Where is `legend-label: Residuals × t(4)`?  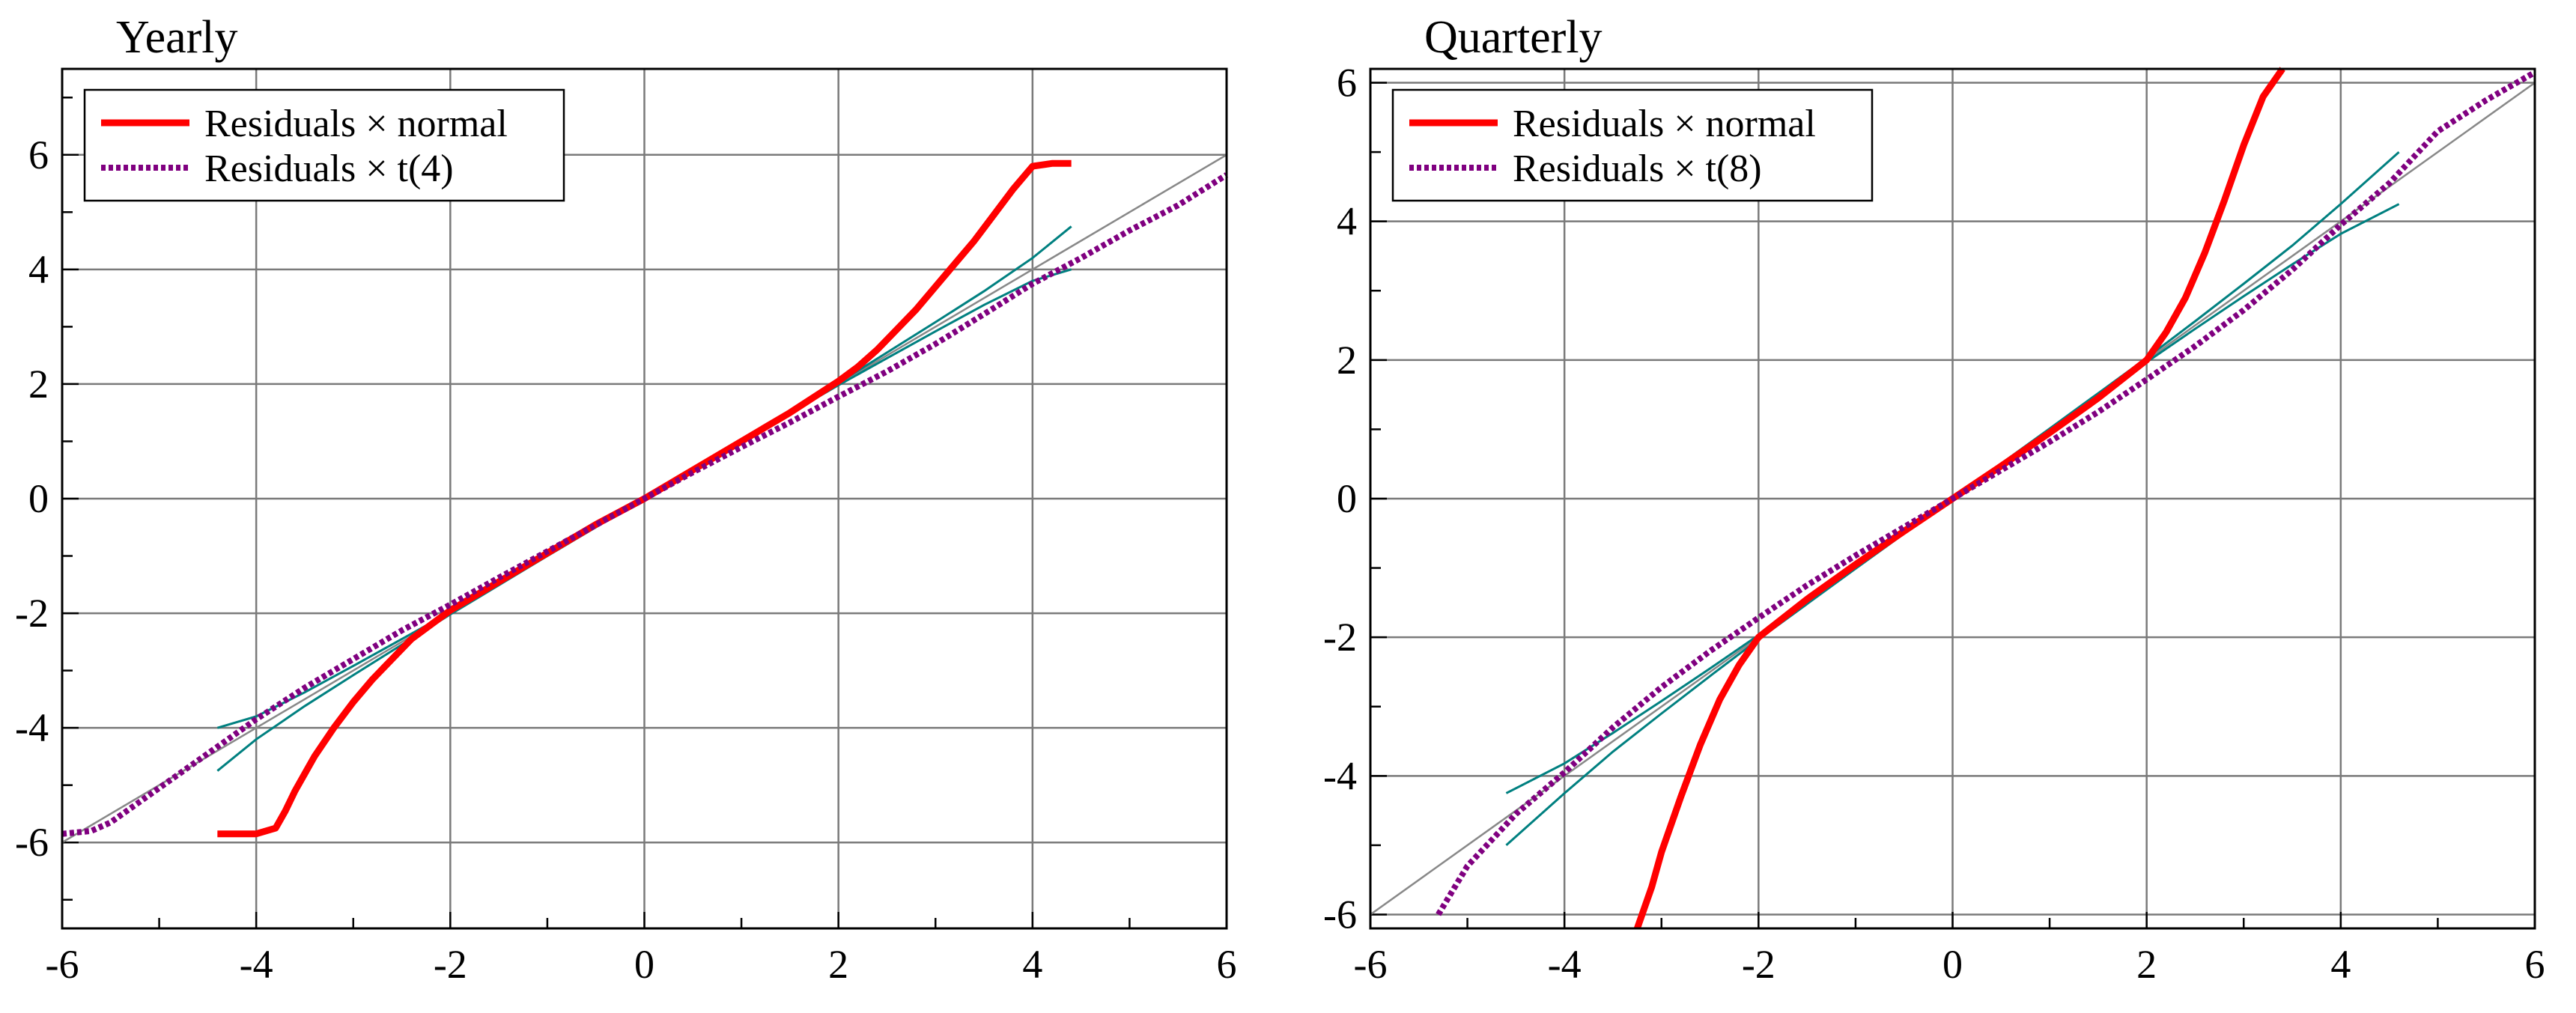 legend-label: Residuals × t(4) is located at coordinates (329, 168).